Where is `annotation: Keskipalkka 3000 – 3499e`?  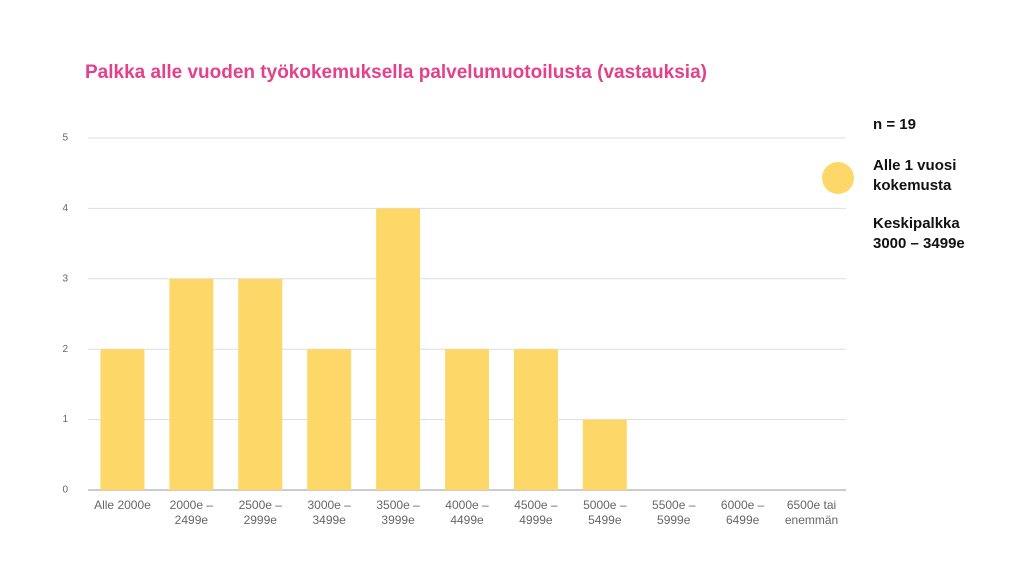 annotation: Keskipalkka 3000 – 3499e is located at coordinates (919, 233).